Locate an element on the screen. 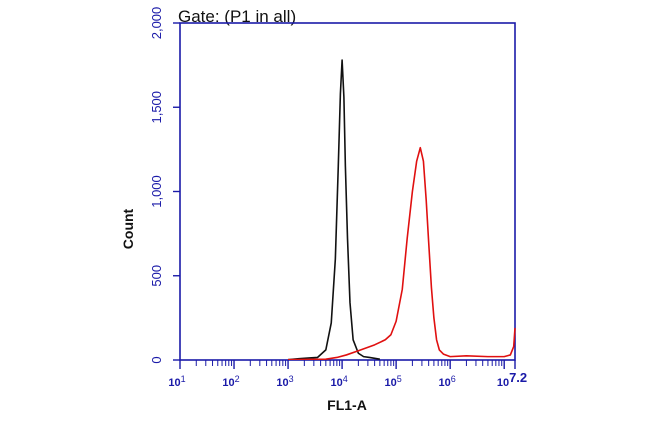 This screenshot has width=650, height=422. series-line-black is located at coordinates (333, 209).